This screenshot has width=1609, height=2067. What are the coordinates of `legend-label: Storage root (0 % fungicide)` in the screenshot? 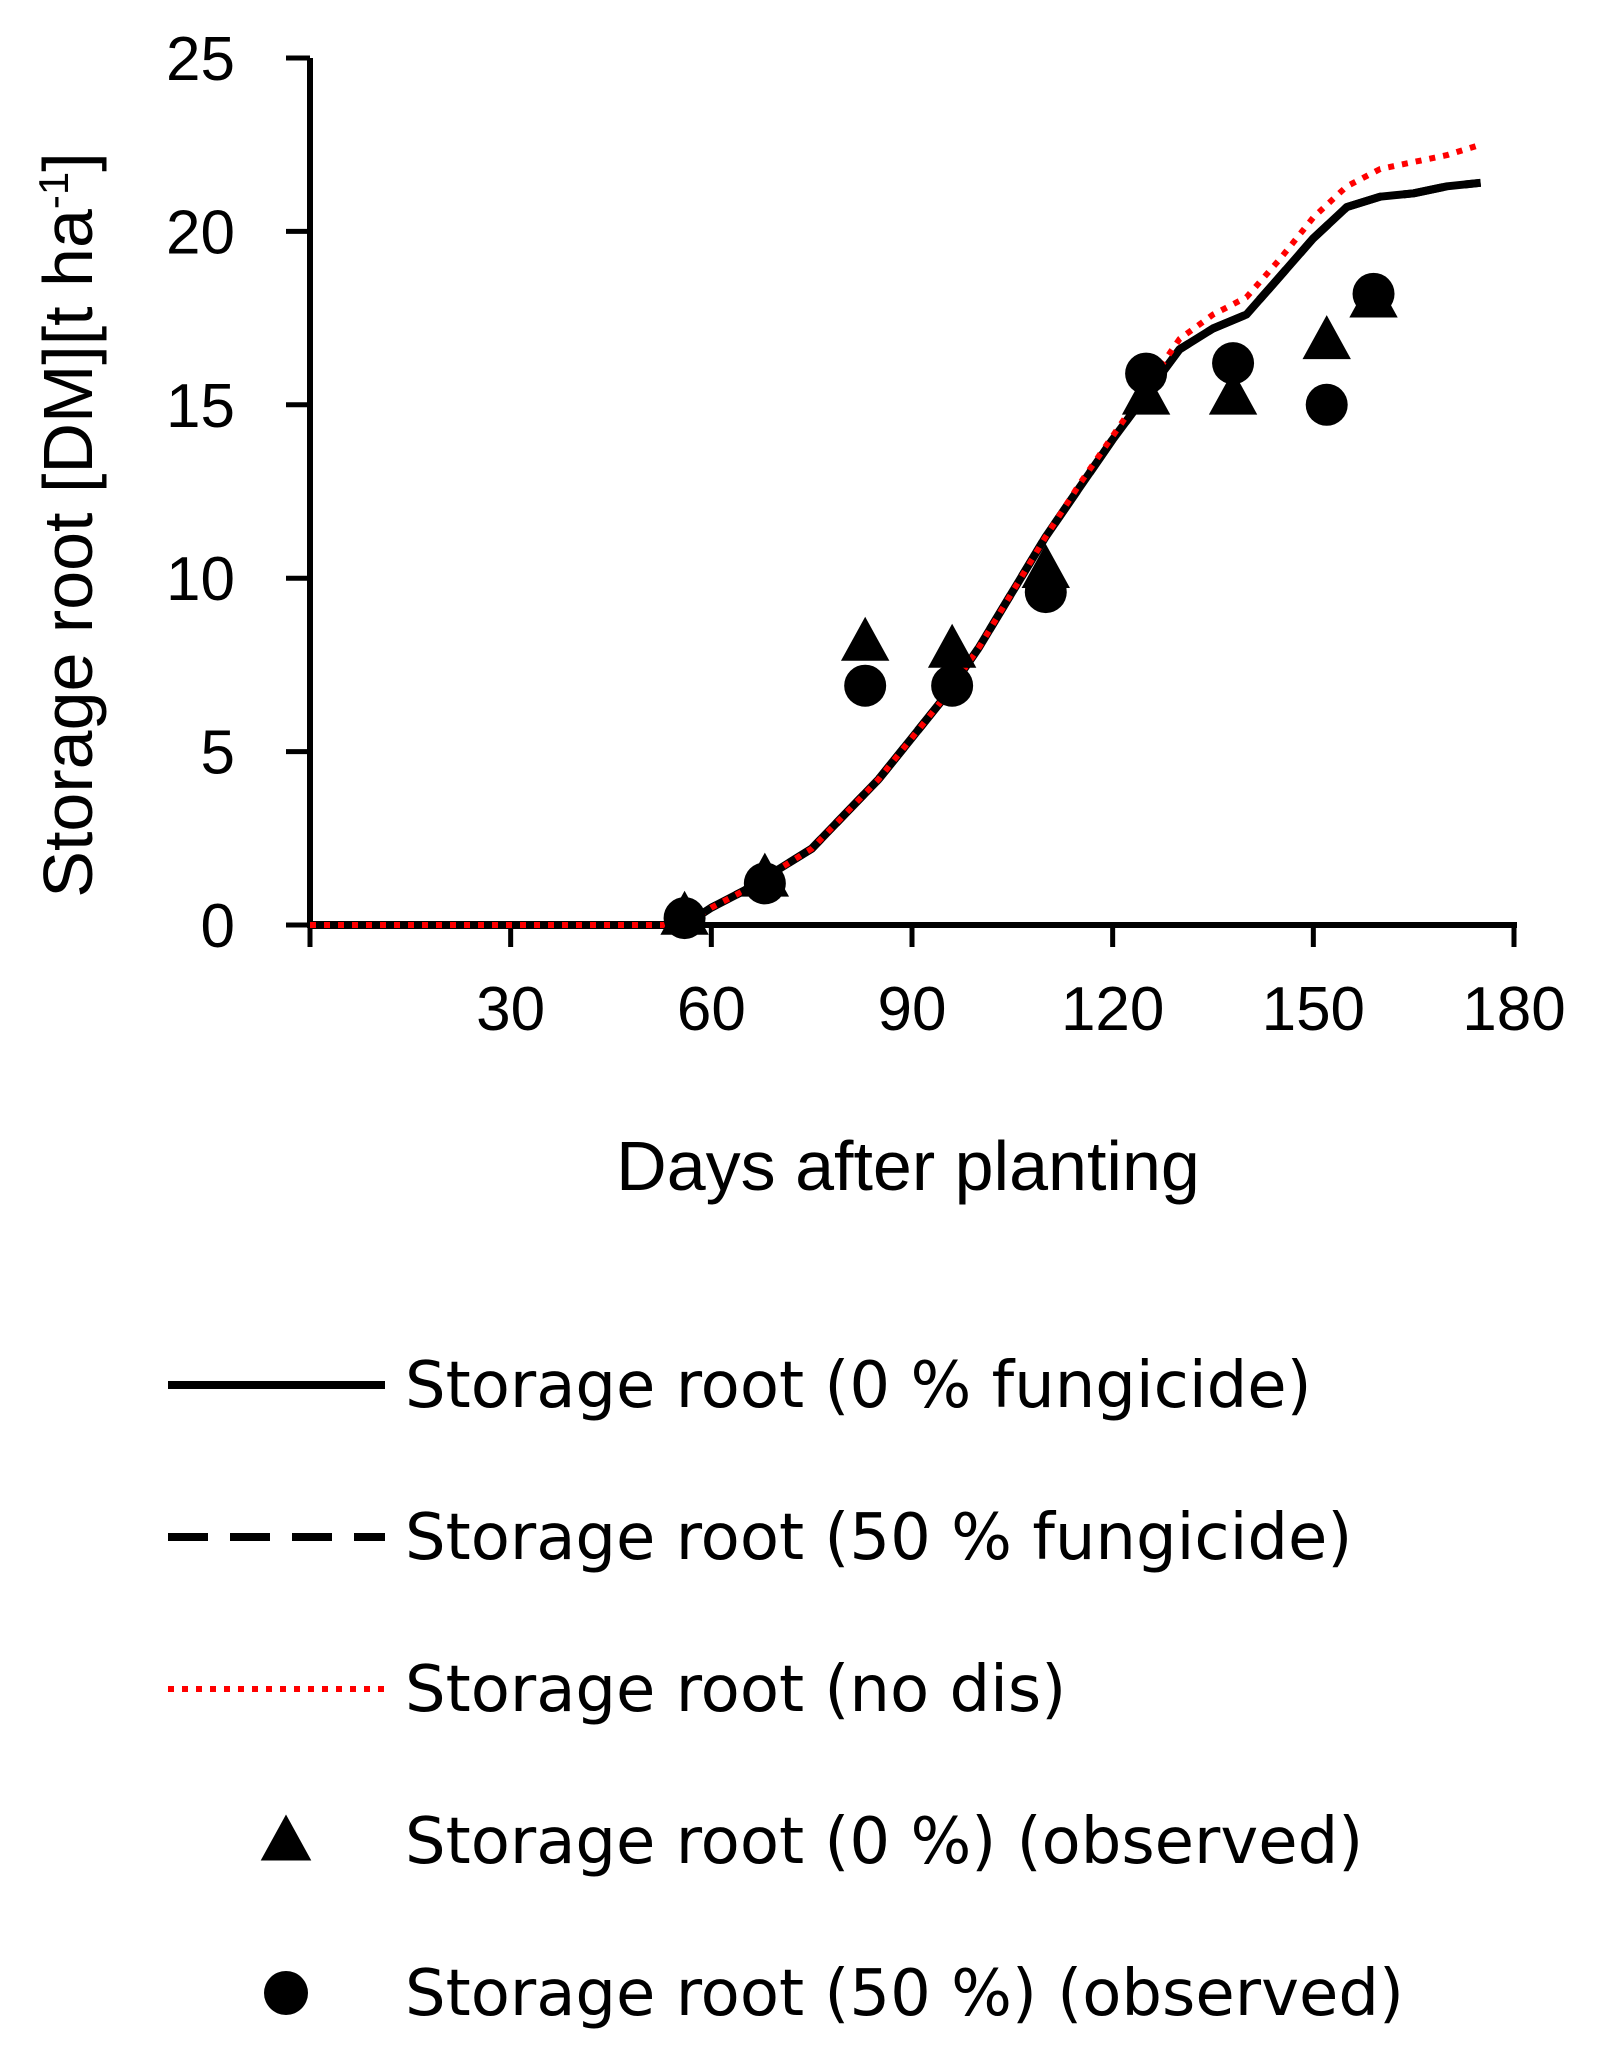 It's located at (858, 1386).